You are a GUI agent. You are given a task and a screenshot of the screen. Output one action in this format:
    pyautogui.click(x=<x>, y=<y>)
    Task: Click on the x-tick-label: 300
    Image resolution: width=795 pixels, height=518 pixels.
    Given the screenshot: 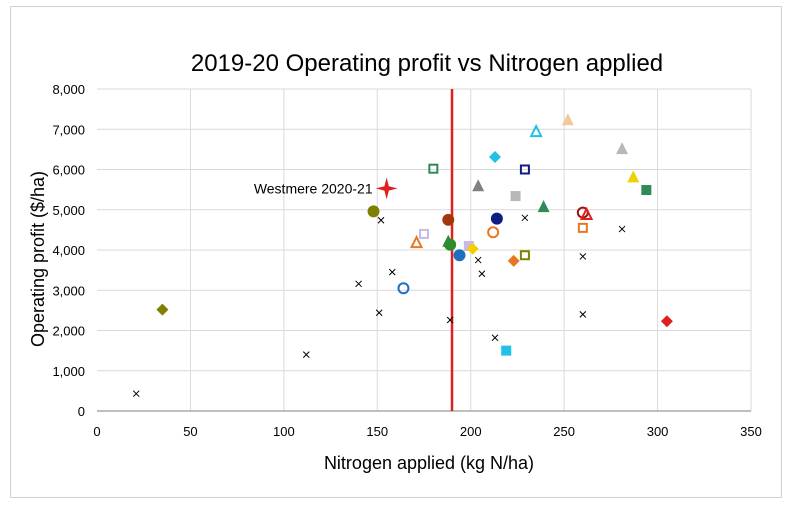 What is the action you would take?
    pyautogui.click(x=658, y=431)
    